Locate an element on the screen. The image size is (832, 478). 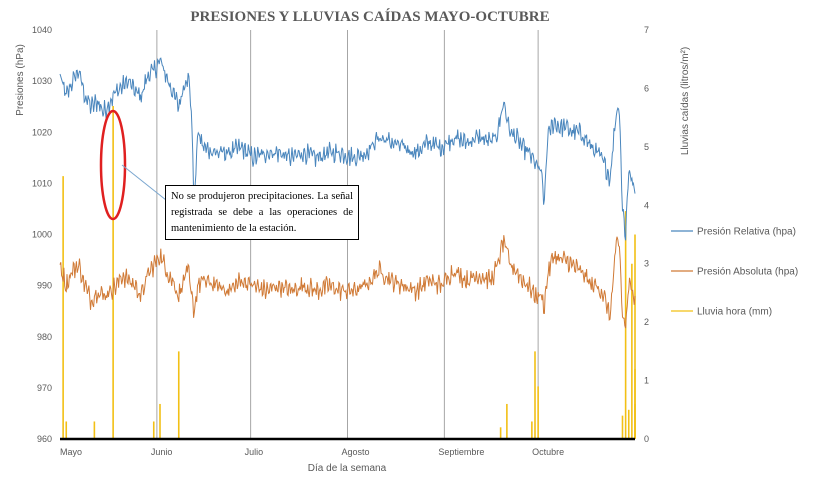
right-tick-label: 0 is located at coordinates (646, 439).